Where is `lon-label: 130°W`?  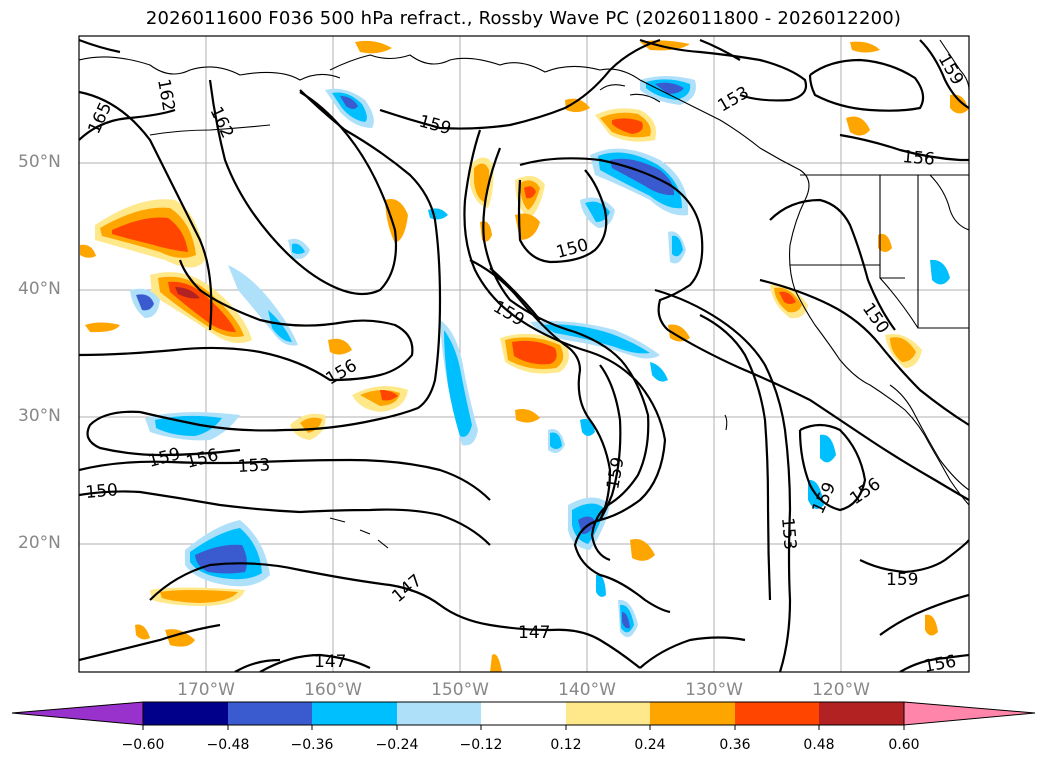
lon-label: 130°W is located at coordinates (714, 690).